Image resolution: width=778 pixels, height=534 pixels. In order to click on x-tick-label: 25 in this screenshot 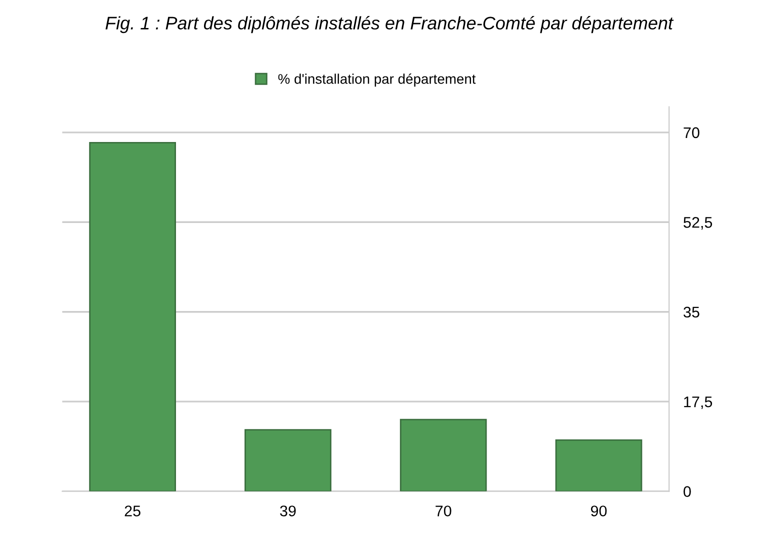, I will do `click(132, 511)`.